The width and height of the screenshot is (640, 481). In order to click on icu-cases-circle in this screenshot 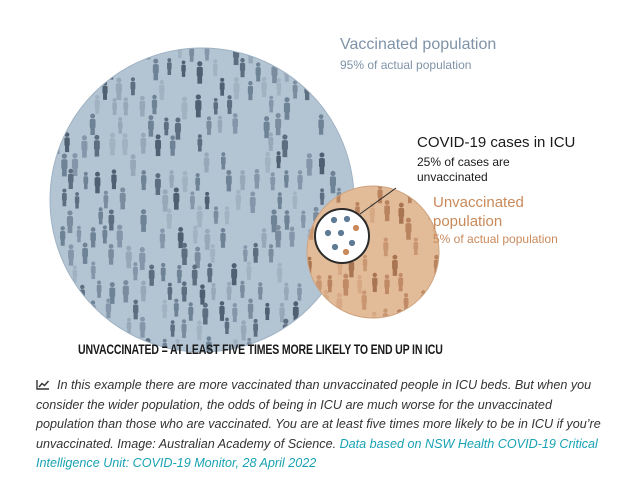, I will do `click(342, 236)`.